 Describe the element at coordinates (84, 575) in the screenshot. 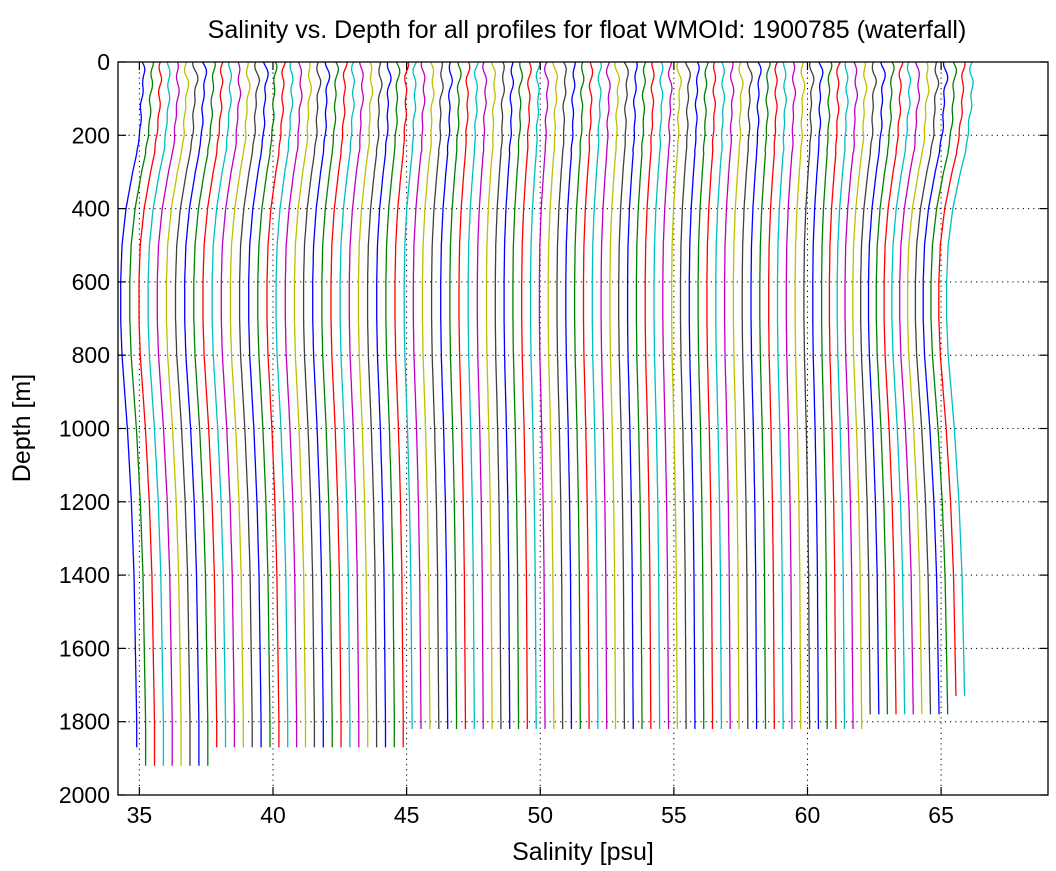

I see `y-tick-label: 1400` at that location.